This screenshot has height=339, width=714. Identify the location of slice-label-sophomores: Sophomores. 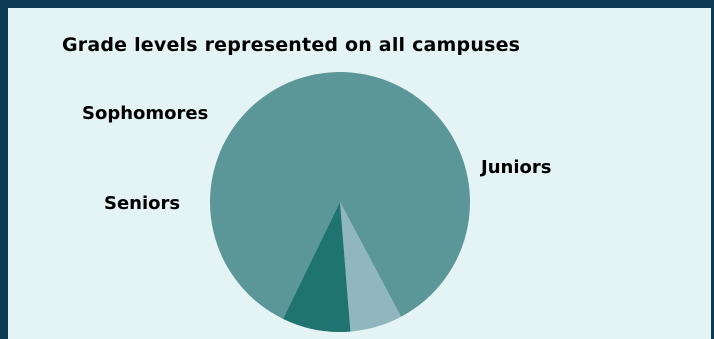
(145, 113).